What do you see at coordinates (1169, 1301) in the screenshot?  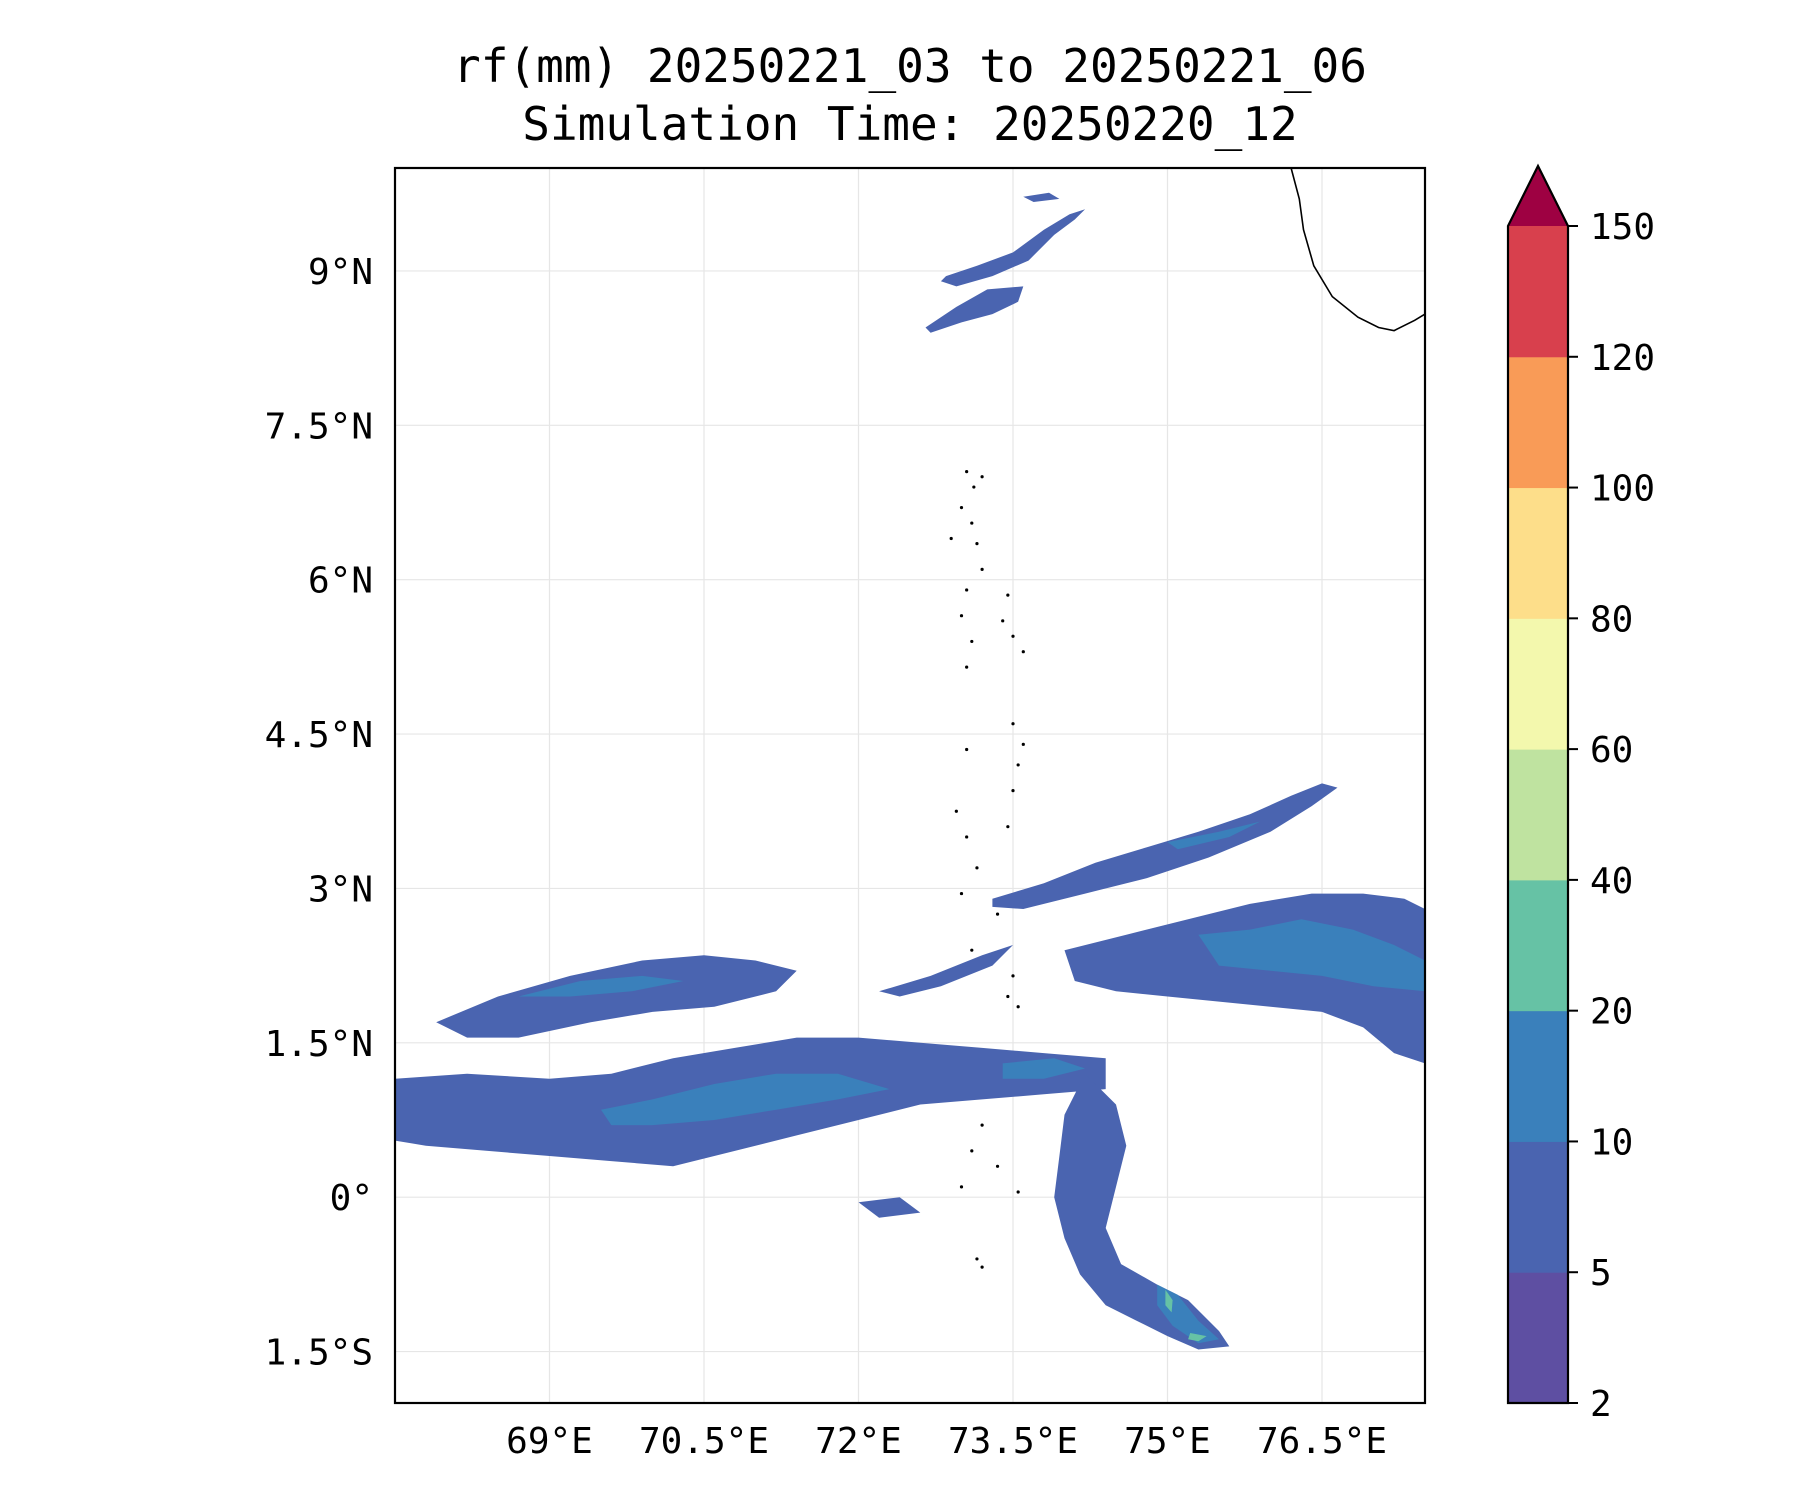 I see `rain-region-southern-peak-a` at bounding box center [1169, 1301].